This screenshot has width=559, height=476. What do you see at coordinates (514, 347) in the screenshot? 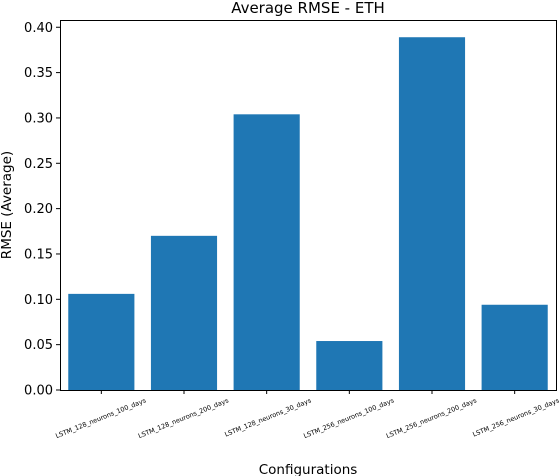
I see `bar-LSTM_256_neurons_30_days` at bounding box center [514, 347].